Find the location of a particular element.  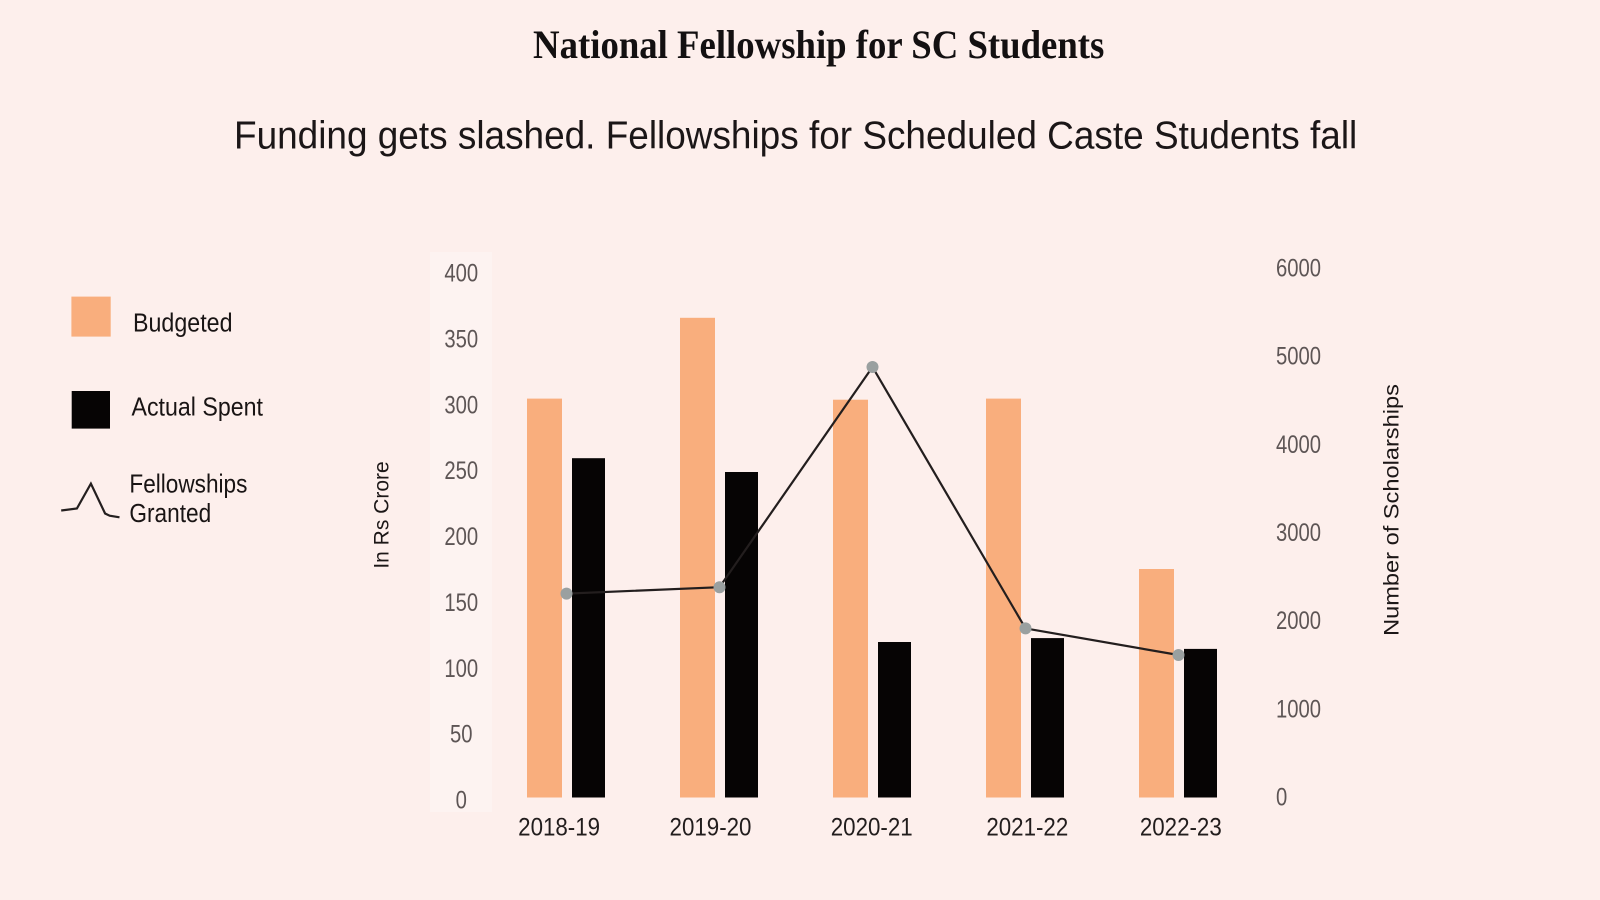

svg-text: 2000 is located at coordinates (1298, 620).